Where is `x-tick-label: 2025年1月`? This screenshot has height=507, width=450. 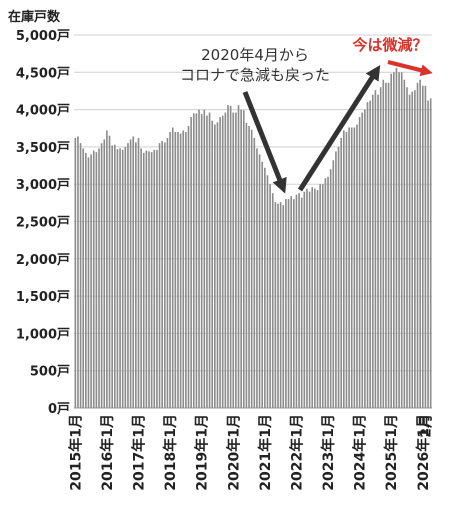 x-tick-label: 2025年1月 is located at coordinates (391, 452).